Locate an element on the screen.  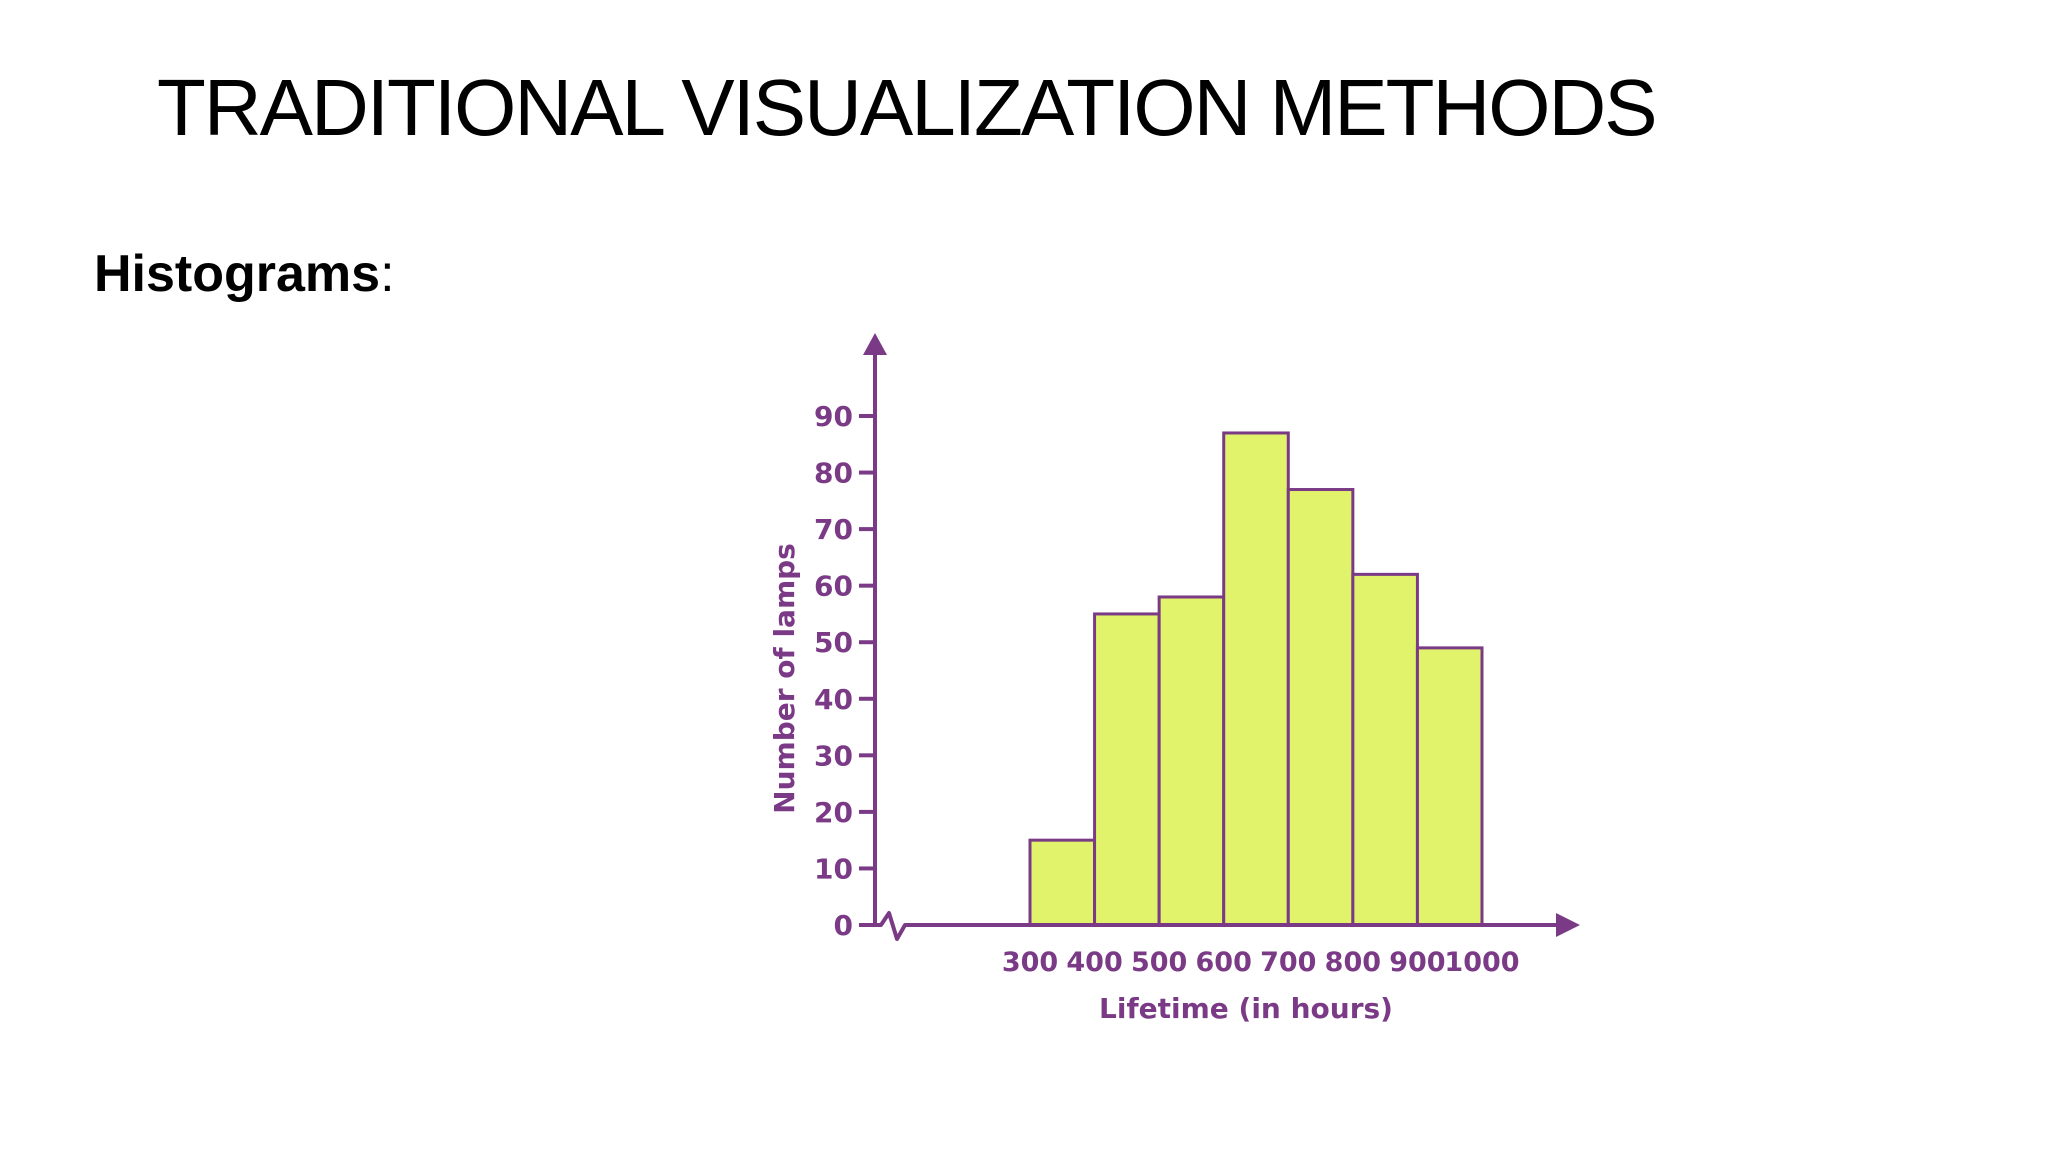
y-axis-label: Number of lamps is located at coordinates (784, 678).